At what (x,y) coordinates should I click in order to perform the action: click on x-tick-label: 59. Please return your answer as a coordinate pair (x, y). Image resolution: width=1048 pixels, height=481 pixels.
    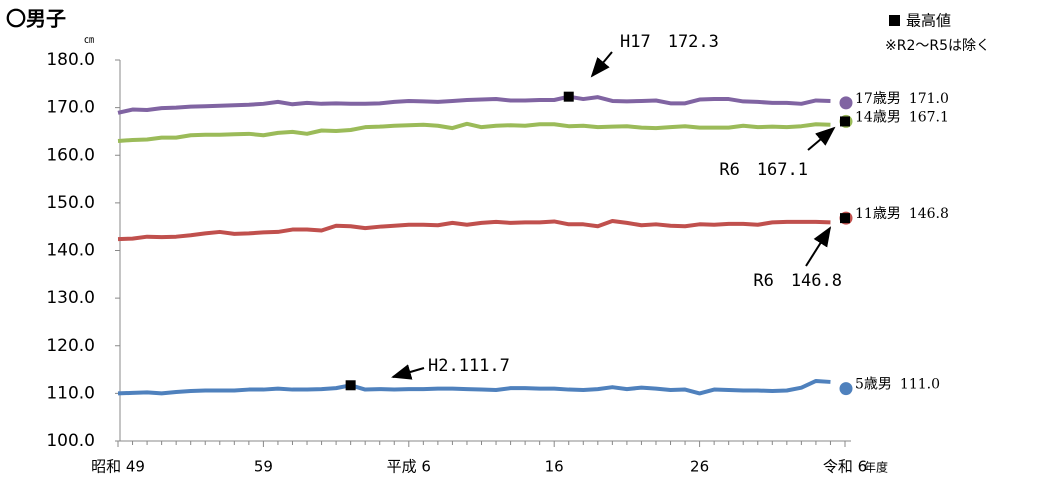
    Looking at the image, I should click on (263, 467).